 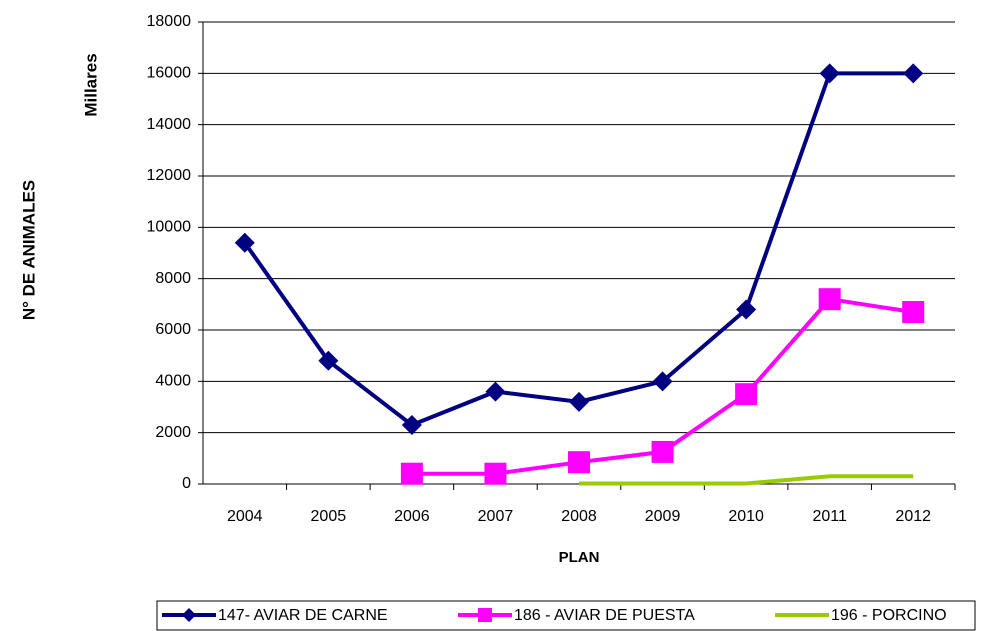 I want to click on x-tick-label: 2005, so click(x=329, y=516).